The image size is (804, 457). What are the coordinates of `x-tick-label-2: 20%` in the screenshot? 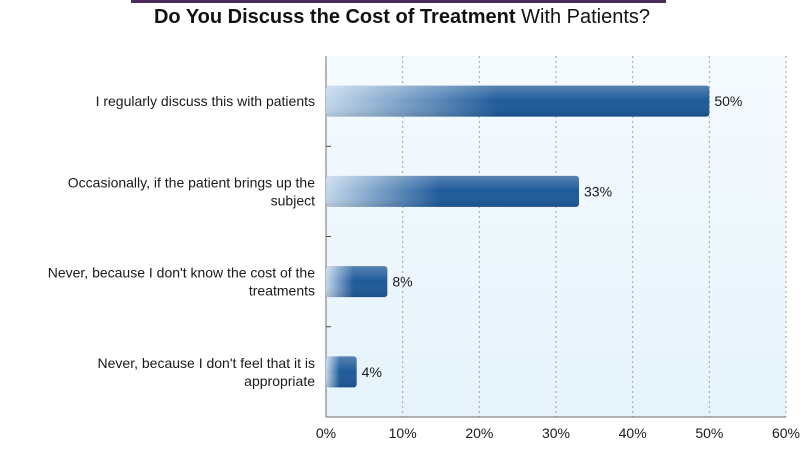 It's located at (479, 433).